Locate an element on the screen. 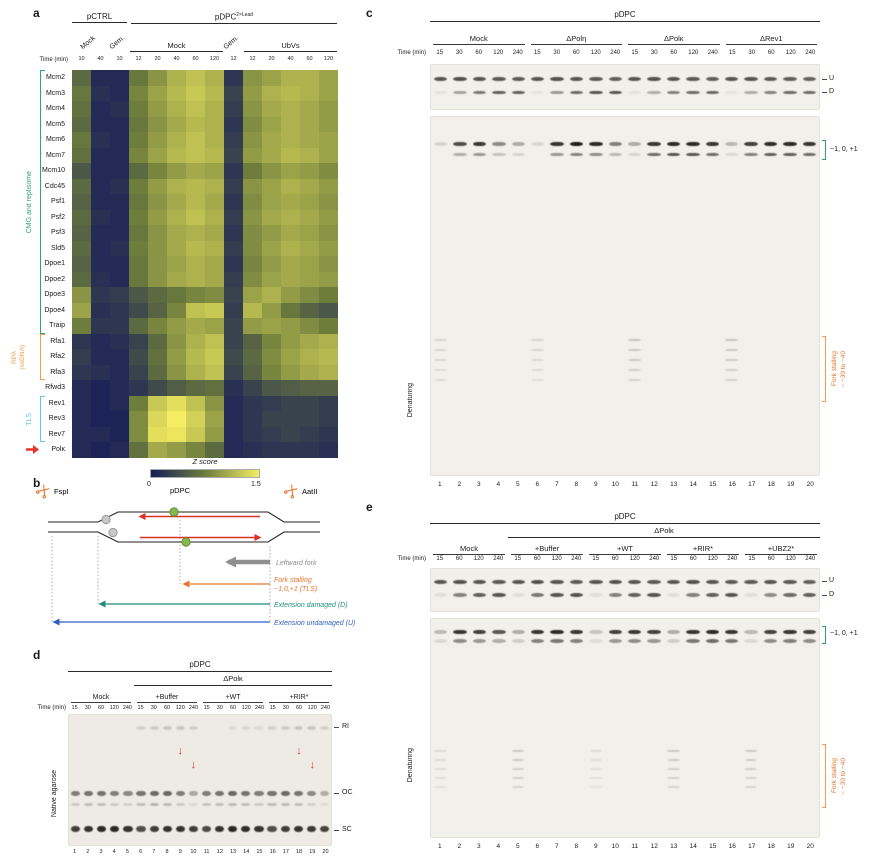  lane-value: 2 is located at coordinates (459, 846).